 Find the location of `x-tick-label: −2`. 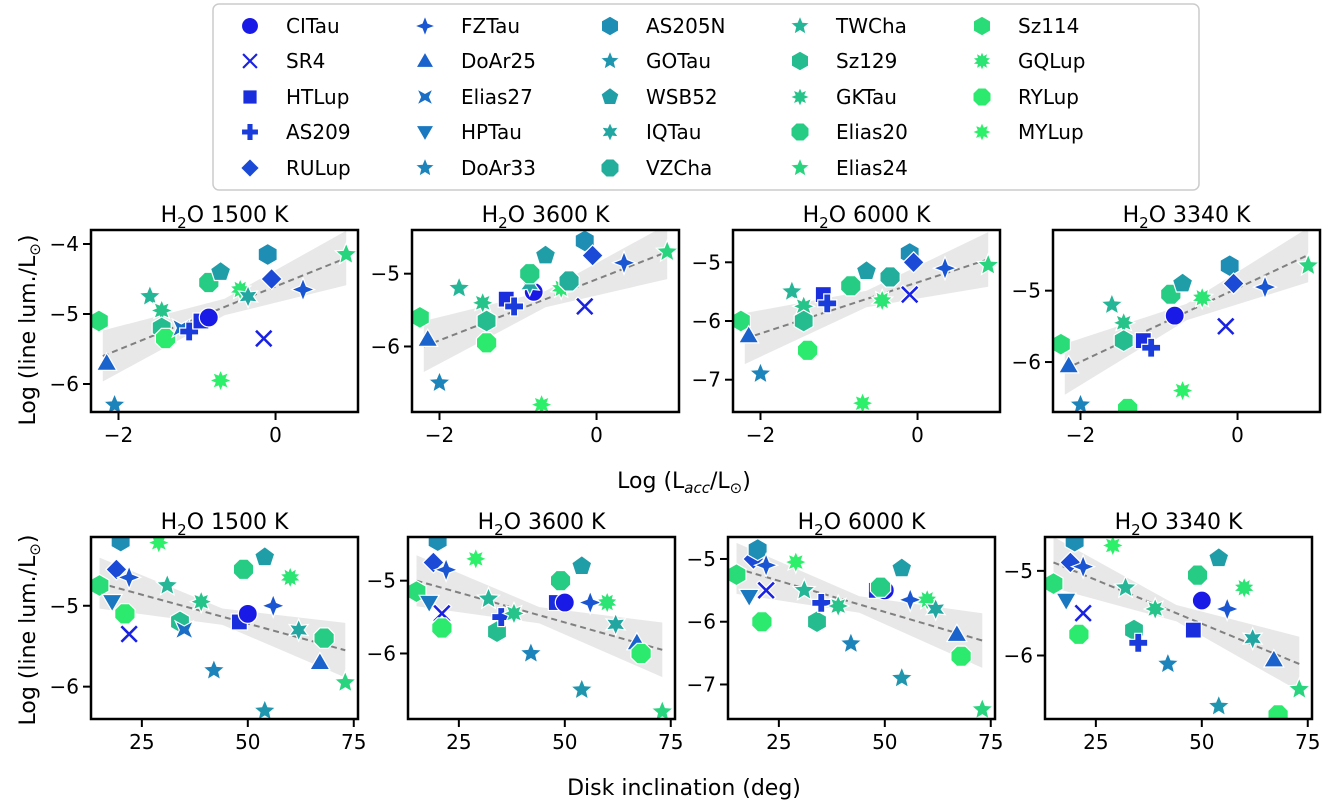

x-tick-label: −2 is located at coordinates (118, 435).